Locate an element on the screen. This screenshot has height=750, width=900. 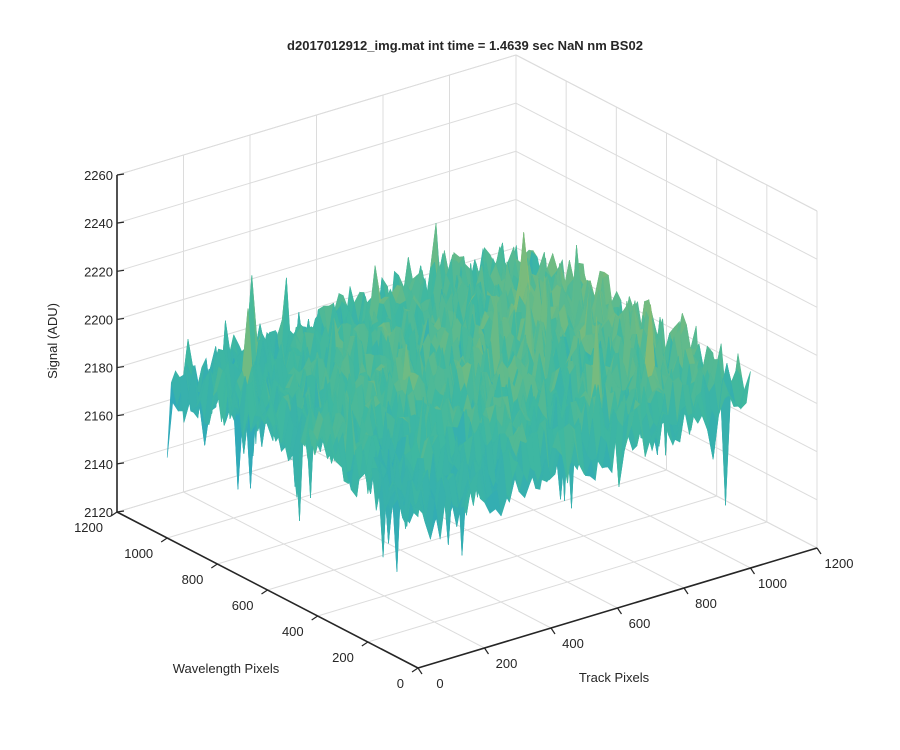
y-axis-ticks: 0 200 400 600 800 1000 1200 is located at coordinates (246, 601).